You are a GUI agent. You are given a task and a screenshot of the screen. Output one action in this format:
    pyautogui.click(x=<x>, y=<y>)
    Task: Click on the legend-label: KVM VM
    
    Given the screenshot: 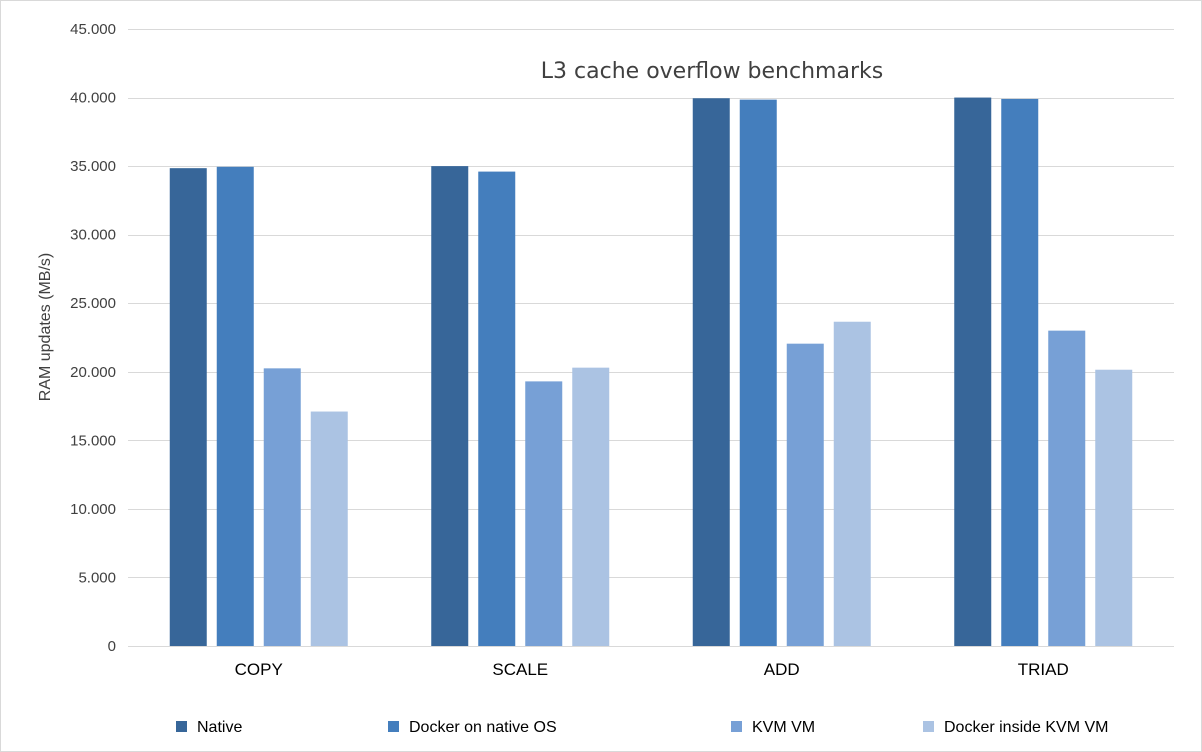 What is the action you would take?
    pyautogui.click(x=783, y=727)
    